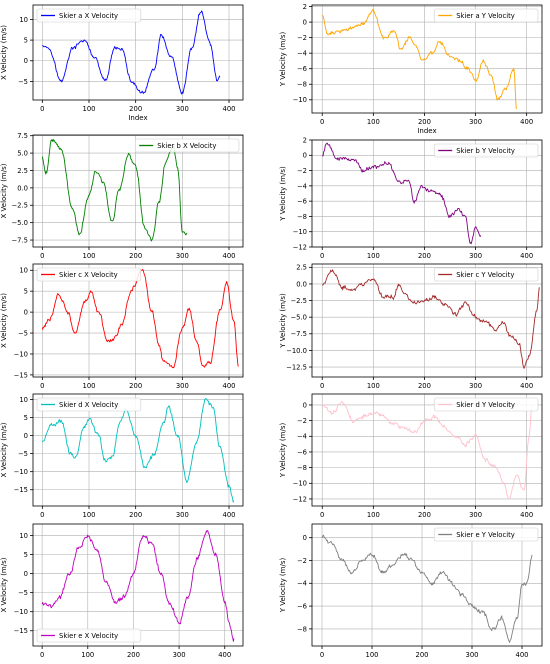  What do you see at coordinates (22, 136) in the screenshot?
I see `y-tick-label: 7.5` at bounding box center [22, 136].